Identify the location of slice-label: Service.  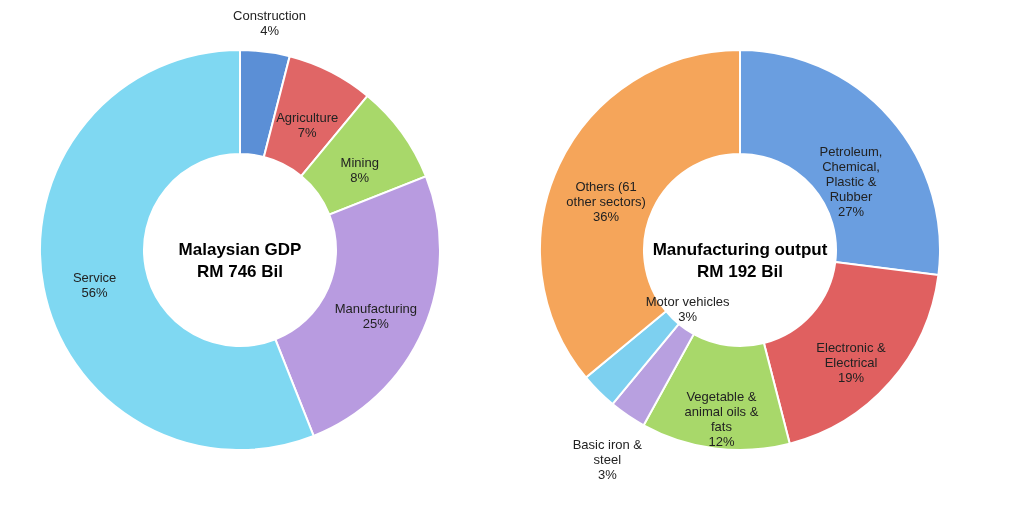
(94, 277).